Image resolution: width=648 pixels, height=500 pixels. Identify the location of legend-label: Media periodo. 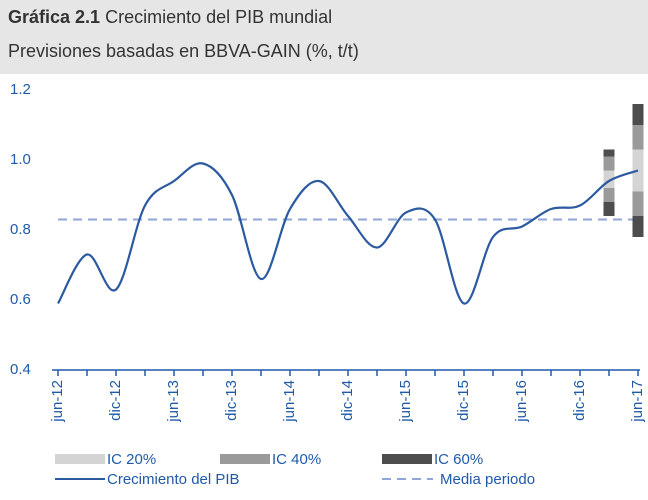
(487, 479).